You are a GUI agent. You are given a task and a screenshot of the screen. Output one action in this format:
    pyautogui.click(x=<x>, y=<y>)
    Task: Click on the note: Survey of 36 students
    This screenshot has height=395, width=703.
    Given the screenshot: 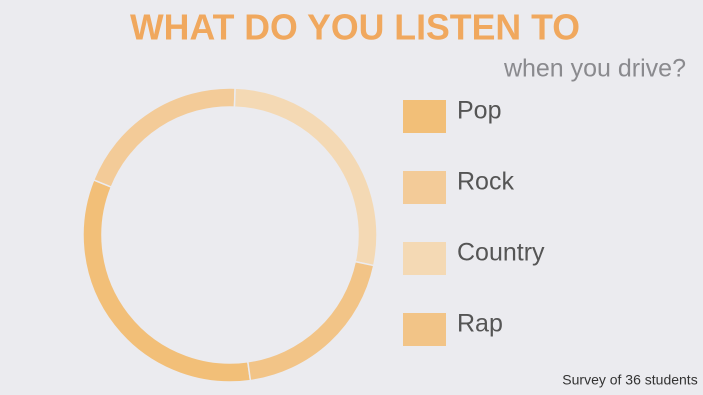 What is the action you would take?
    pyautogui.click(x=629, y=380)
    